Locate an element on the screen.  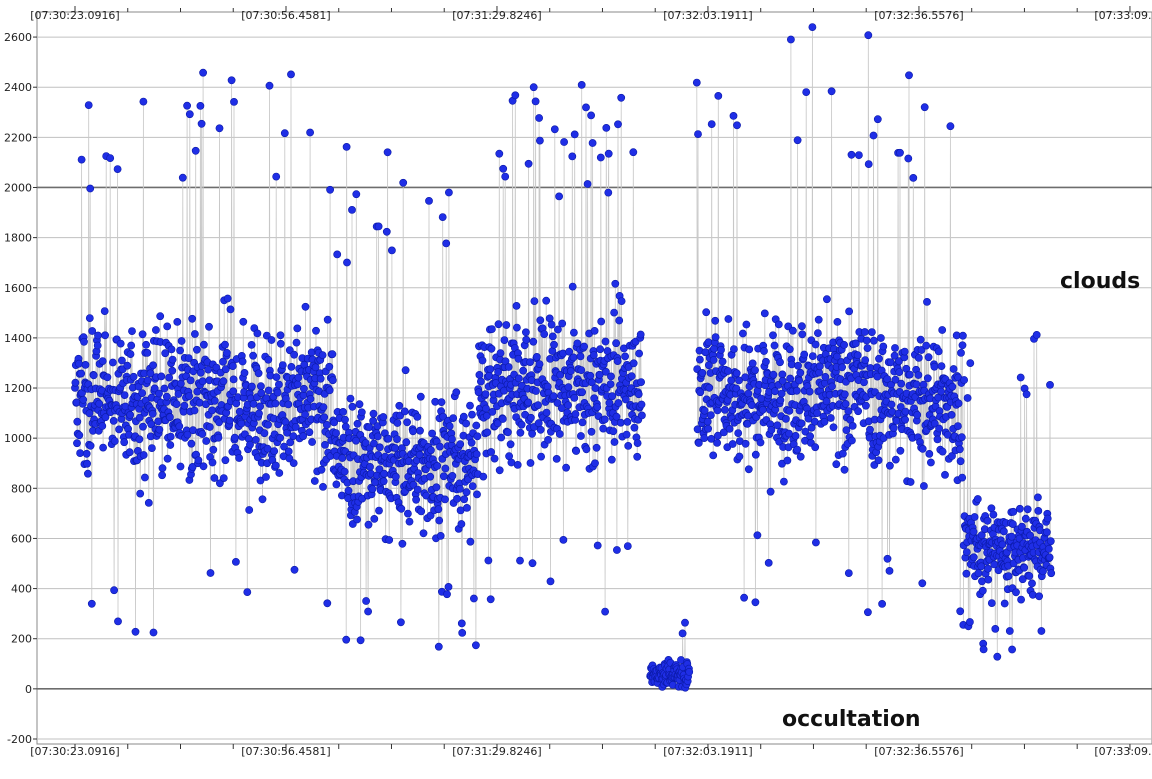
y-tick-label: 400 is located at coordinates (21, 589).